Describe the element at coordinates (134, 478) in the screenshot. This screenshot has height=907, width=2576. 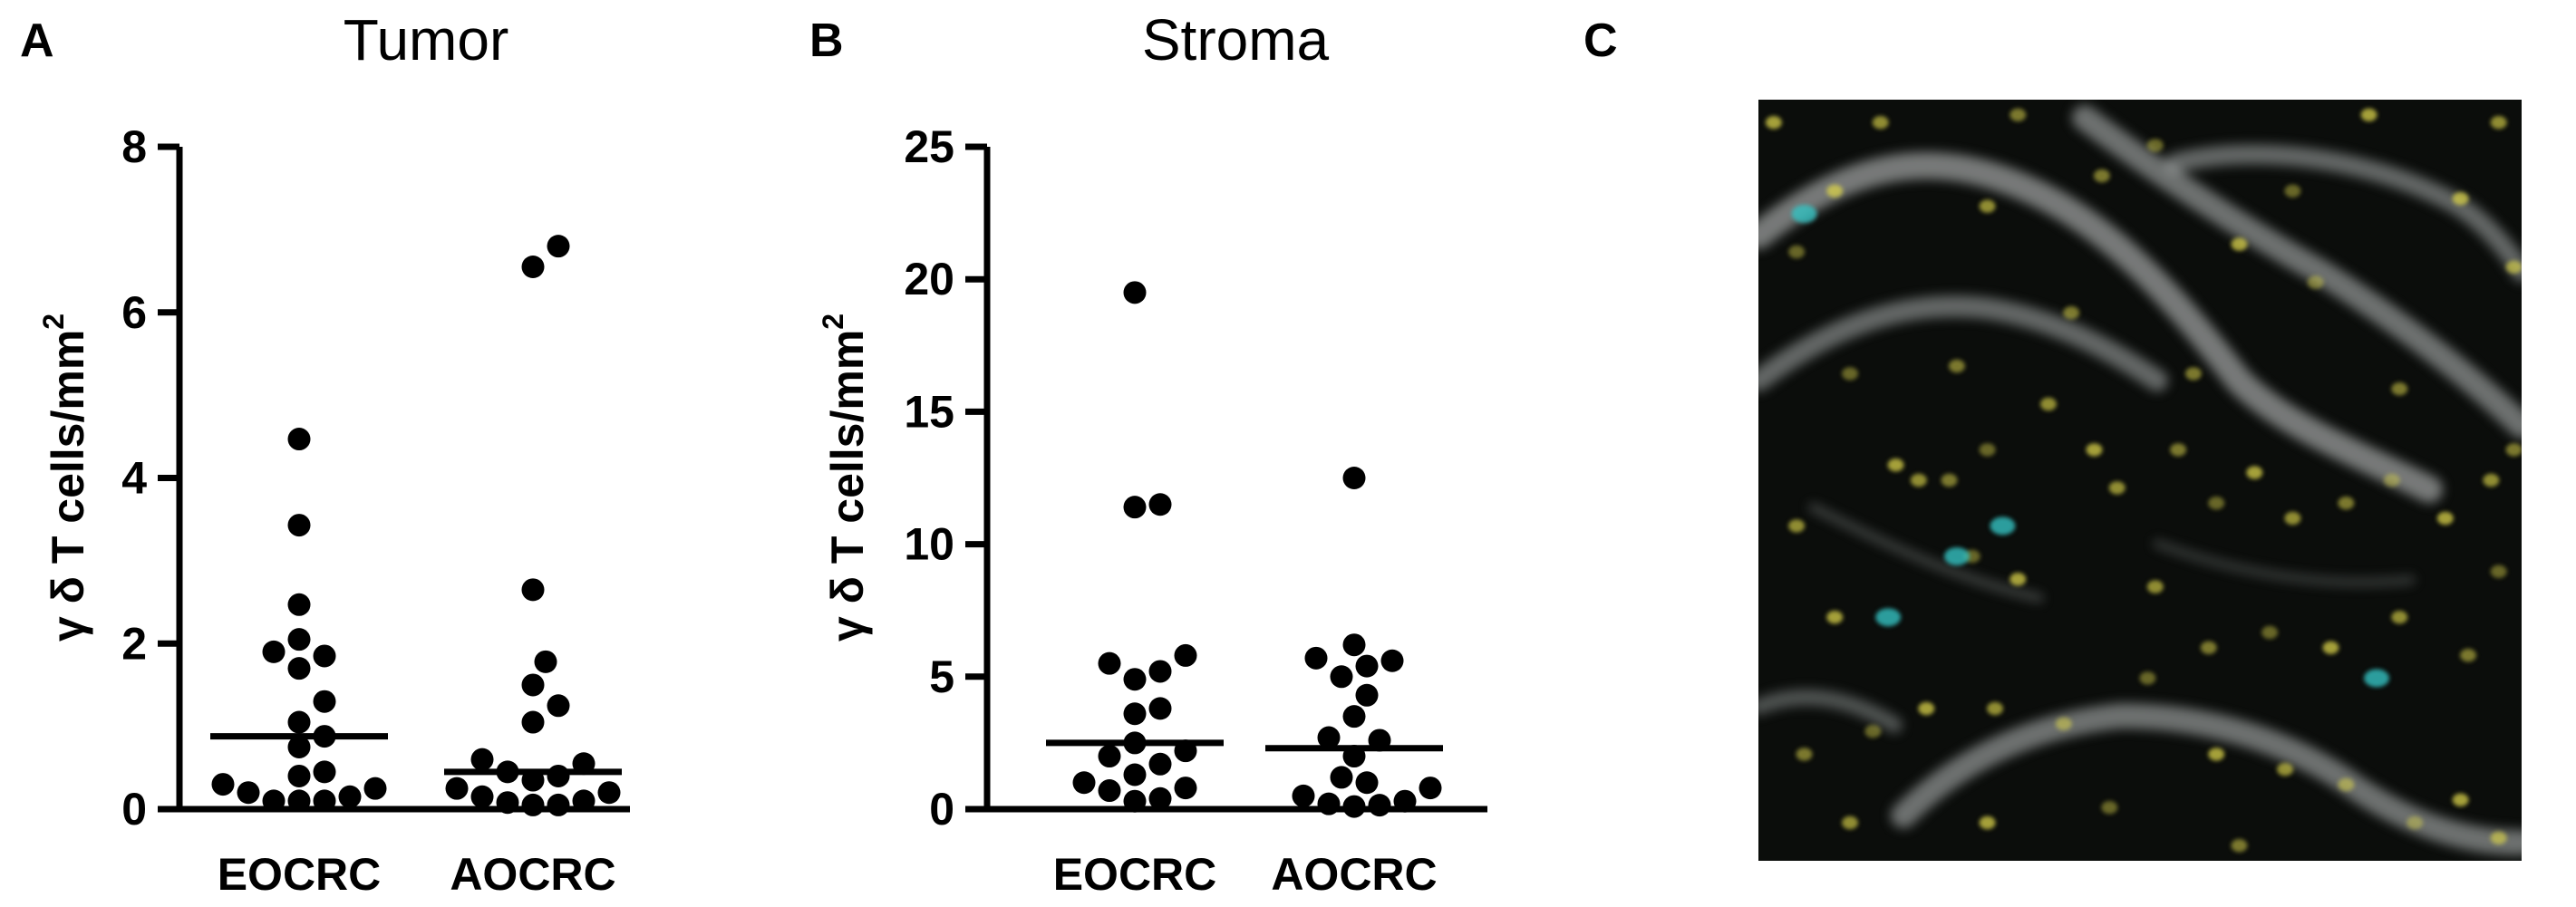
I see `y-tick-label-tumor-2: 4` at that location.